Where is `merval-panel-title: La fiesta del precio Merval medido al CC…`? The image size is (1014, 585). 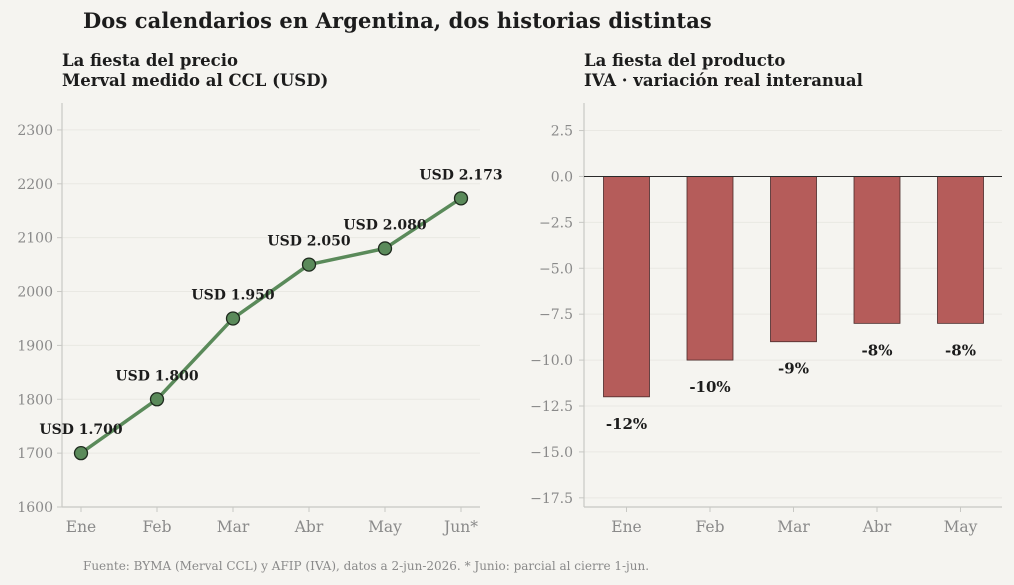 merval-panel-title: La fiesta del precio Merval medido al CC… is located at coordinates (195, 71).